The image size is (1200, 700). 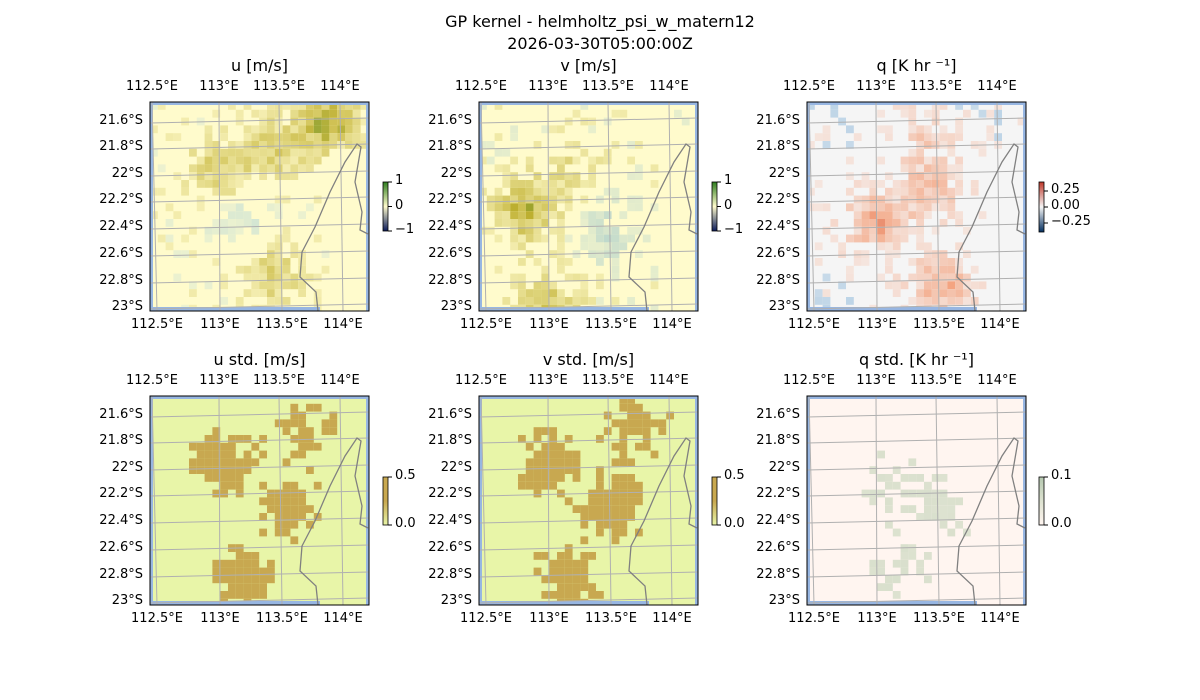 What do you see at coordinates (778, 547) in the screenshot?
I see `lat-tick-label: 22.6°S` at bounding box center [778, 547].